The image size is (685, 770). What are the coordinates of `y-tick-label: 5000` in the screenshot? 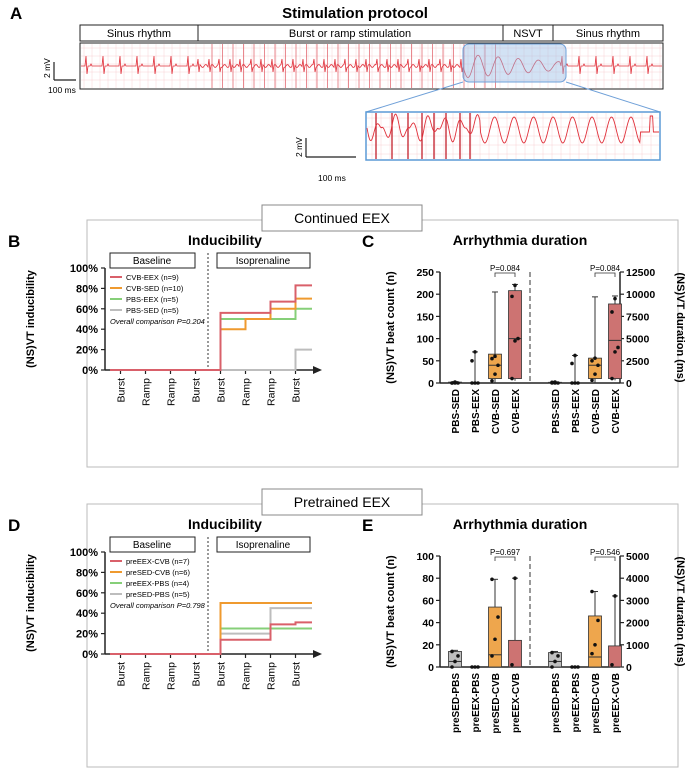 It's located at (638, 557).